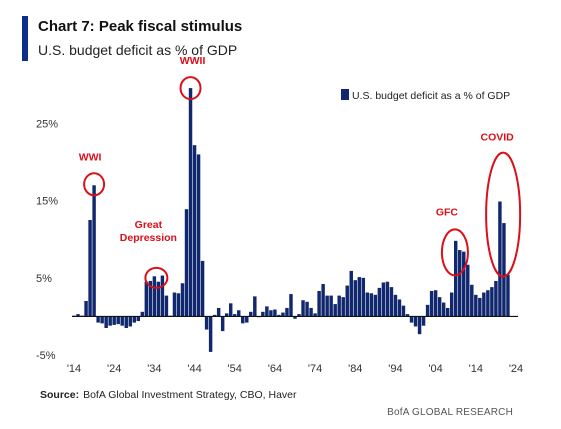 The height and width of the screenshot is (429, 561). What do you see at coordinates (403, 311) in the screenshot?
I see `bar-1996` at bounding box center [403, 311].